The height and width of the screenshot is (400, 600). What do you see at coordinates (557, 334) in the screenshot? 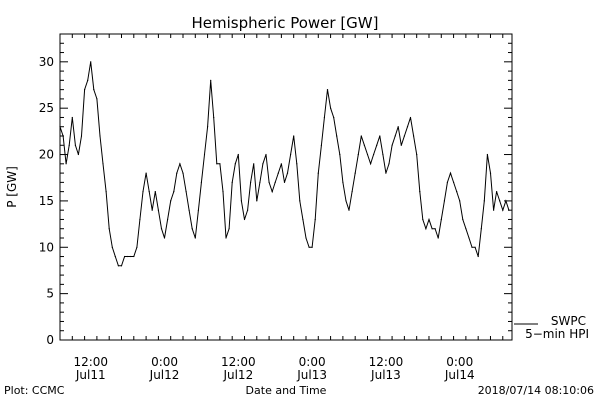
I see `legend-hpi-label: 5−min HPI` at bounding box center [557, 334].